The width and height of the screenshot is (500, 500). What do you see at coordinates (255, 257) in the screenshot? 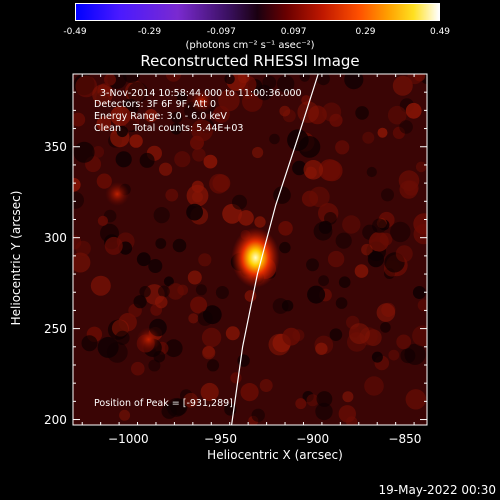
I see `peak-source` at bounding box center [255, 257].